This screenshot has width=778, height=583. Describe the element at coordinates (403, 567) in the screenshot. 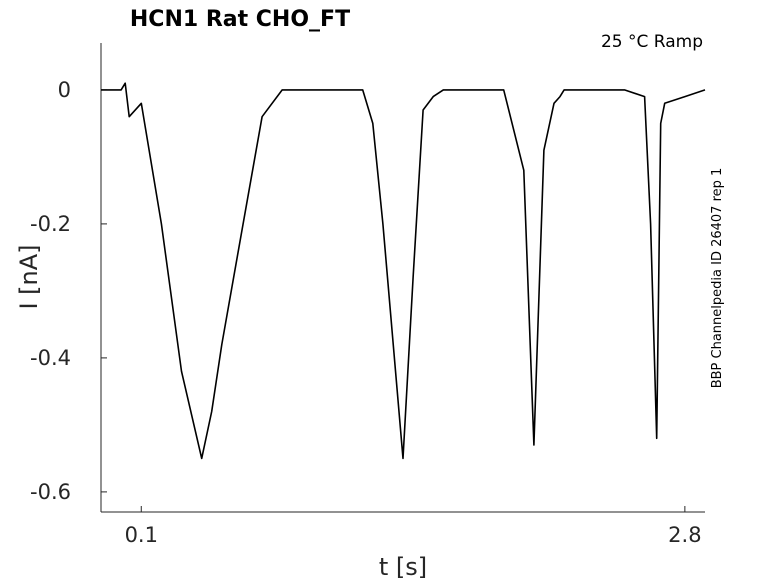

I see `x-axis-label: t [s]` at that location.